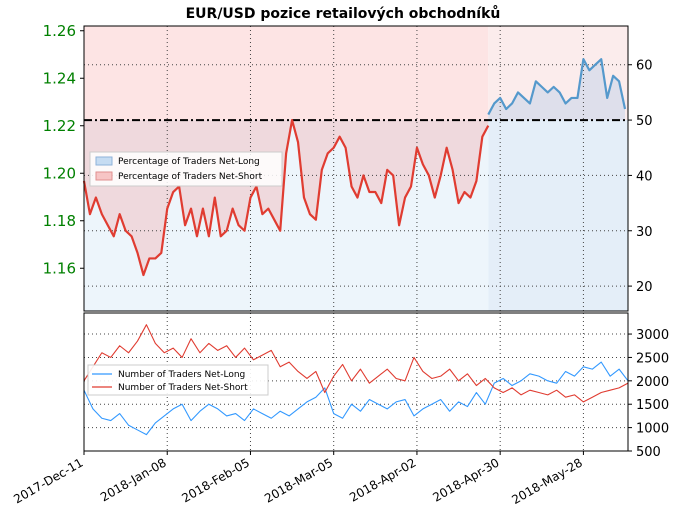 This screenshot has width=680, height=519. I want to click on net-short-band, so click(286, 73).